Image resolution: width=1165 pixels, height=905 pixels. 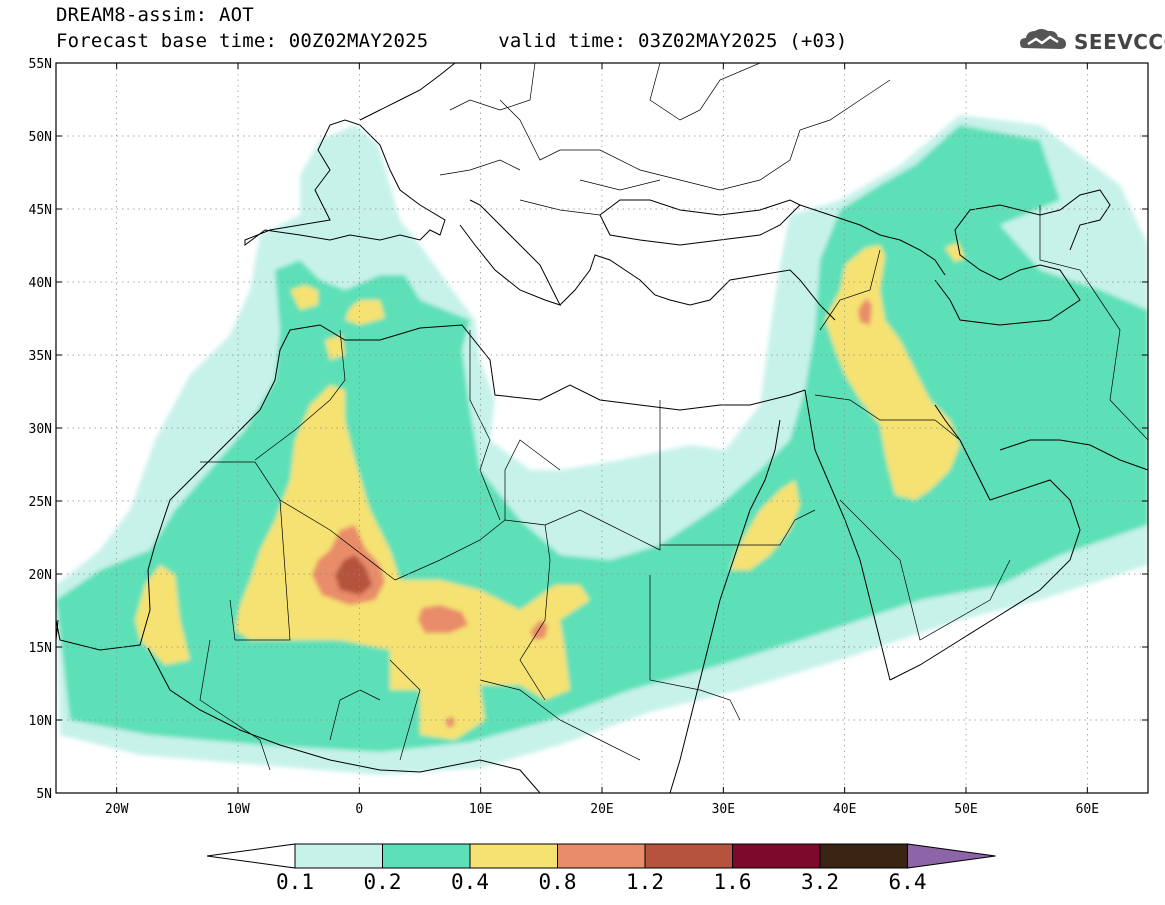 What do you see at coordinates (40, 429) in the screenshot?
I see `lat-tick-label: 30N` at bounding box center [40, 429].